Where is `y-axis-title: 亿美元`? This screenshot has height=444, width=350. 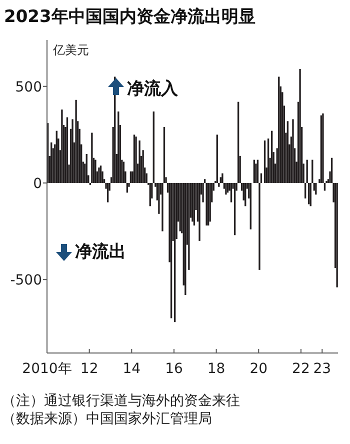 y-axis-title: 亿美元 is located at coordinates (70, 50).